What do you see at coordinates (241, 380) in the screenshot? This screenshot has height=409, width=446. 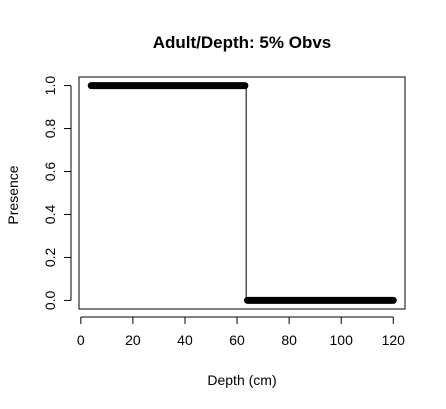 I see `x-axis-label: Depth (cm)` at bounding box center [241, 380].